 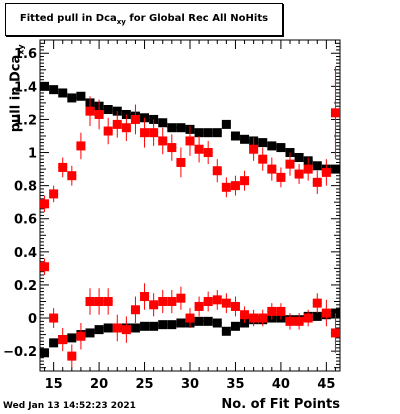 I want to click on x-tick-label: 40, so click(x=281, y=384).